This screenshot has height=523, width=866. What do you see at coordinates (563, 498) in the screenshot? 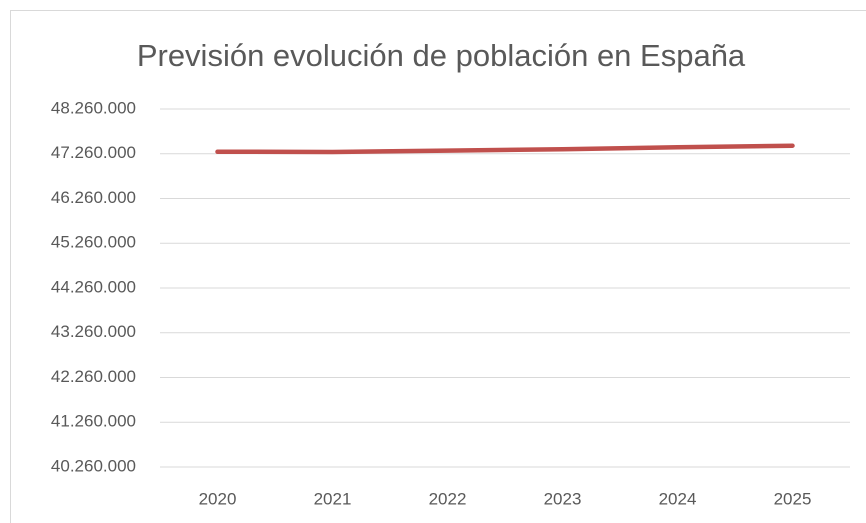
I see `x-tick-label: 2023` at bounding box center [563, 498].